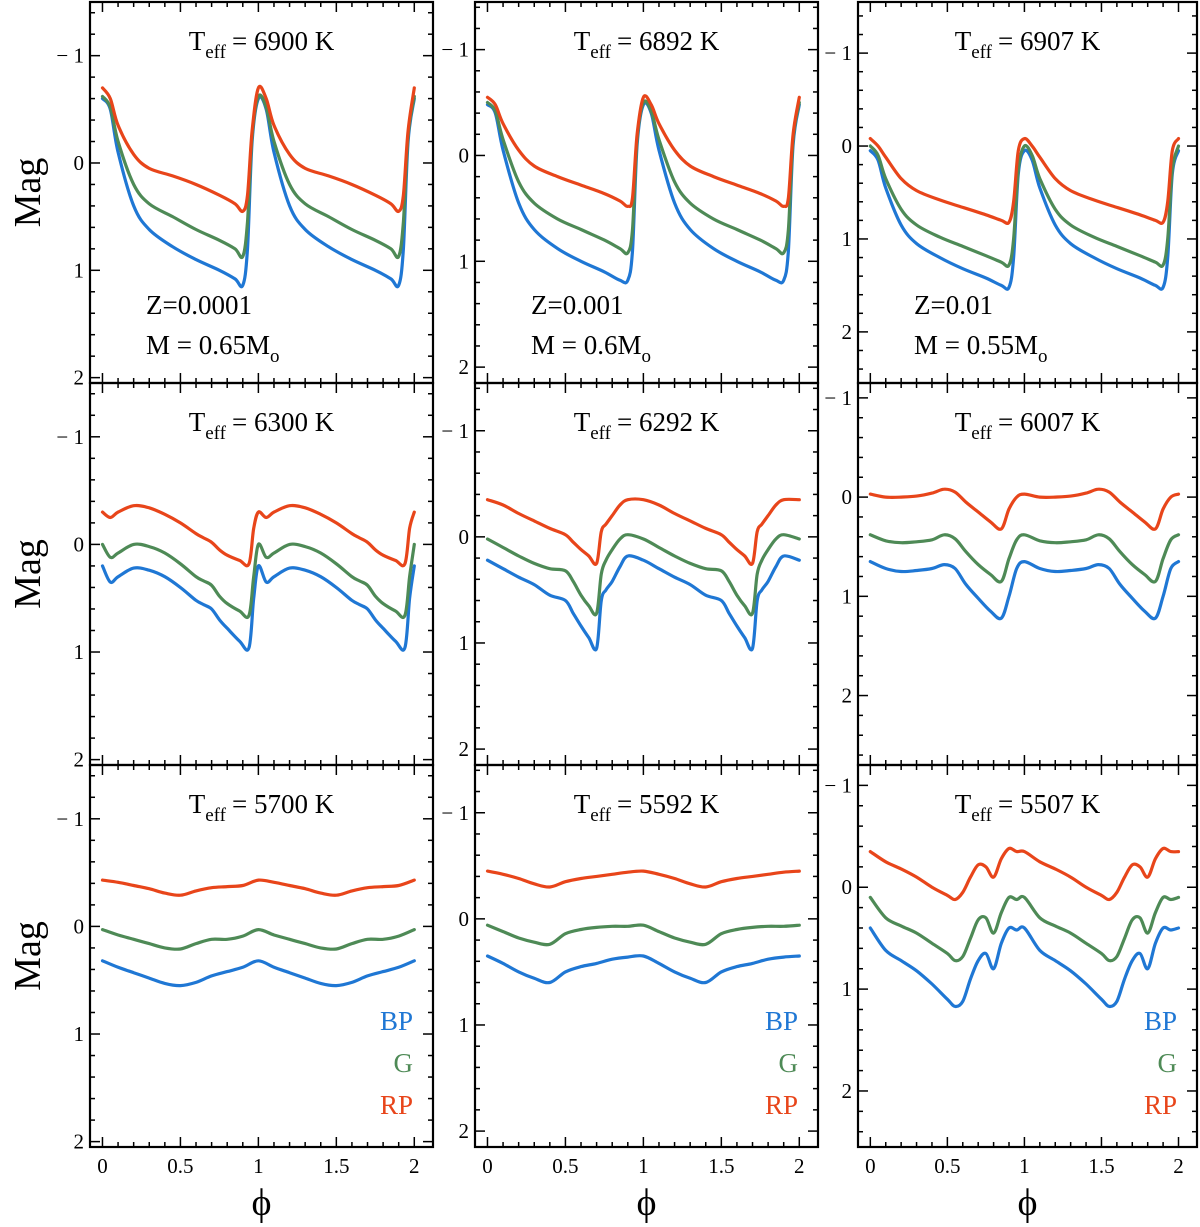  What do you see at coordinates (262, 807) in the screenshot?
I see `teff-label: Teff = 5700 K` at bounding box center [262, 807].